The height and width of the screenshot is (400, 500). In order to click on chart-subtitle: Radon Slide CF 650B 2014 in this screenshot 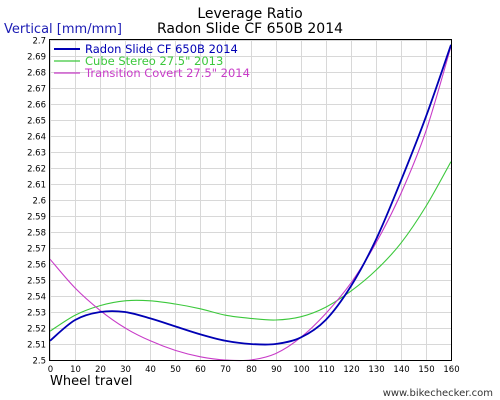, I will do `click(250, 29)`.